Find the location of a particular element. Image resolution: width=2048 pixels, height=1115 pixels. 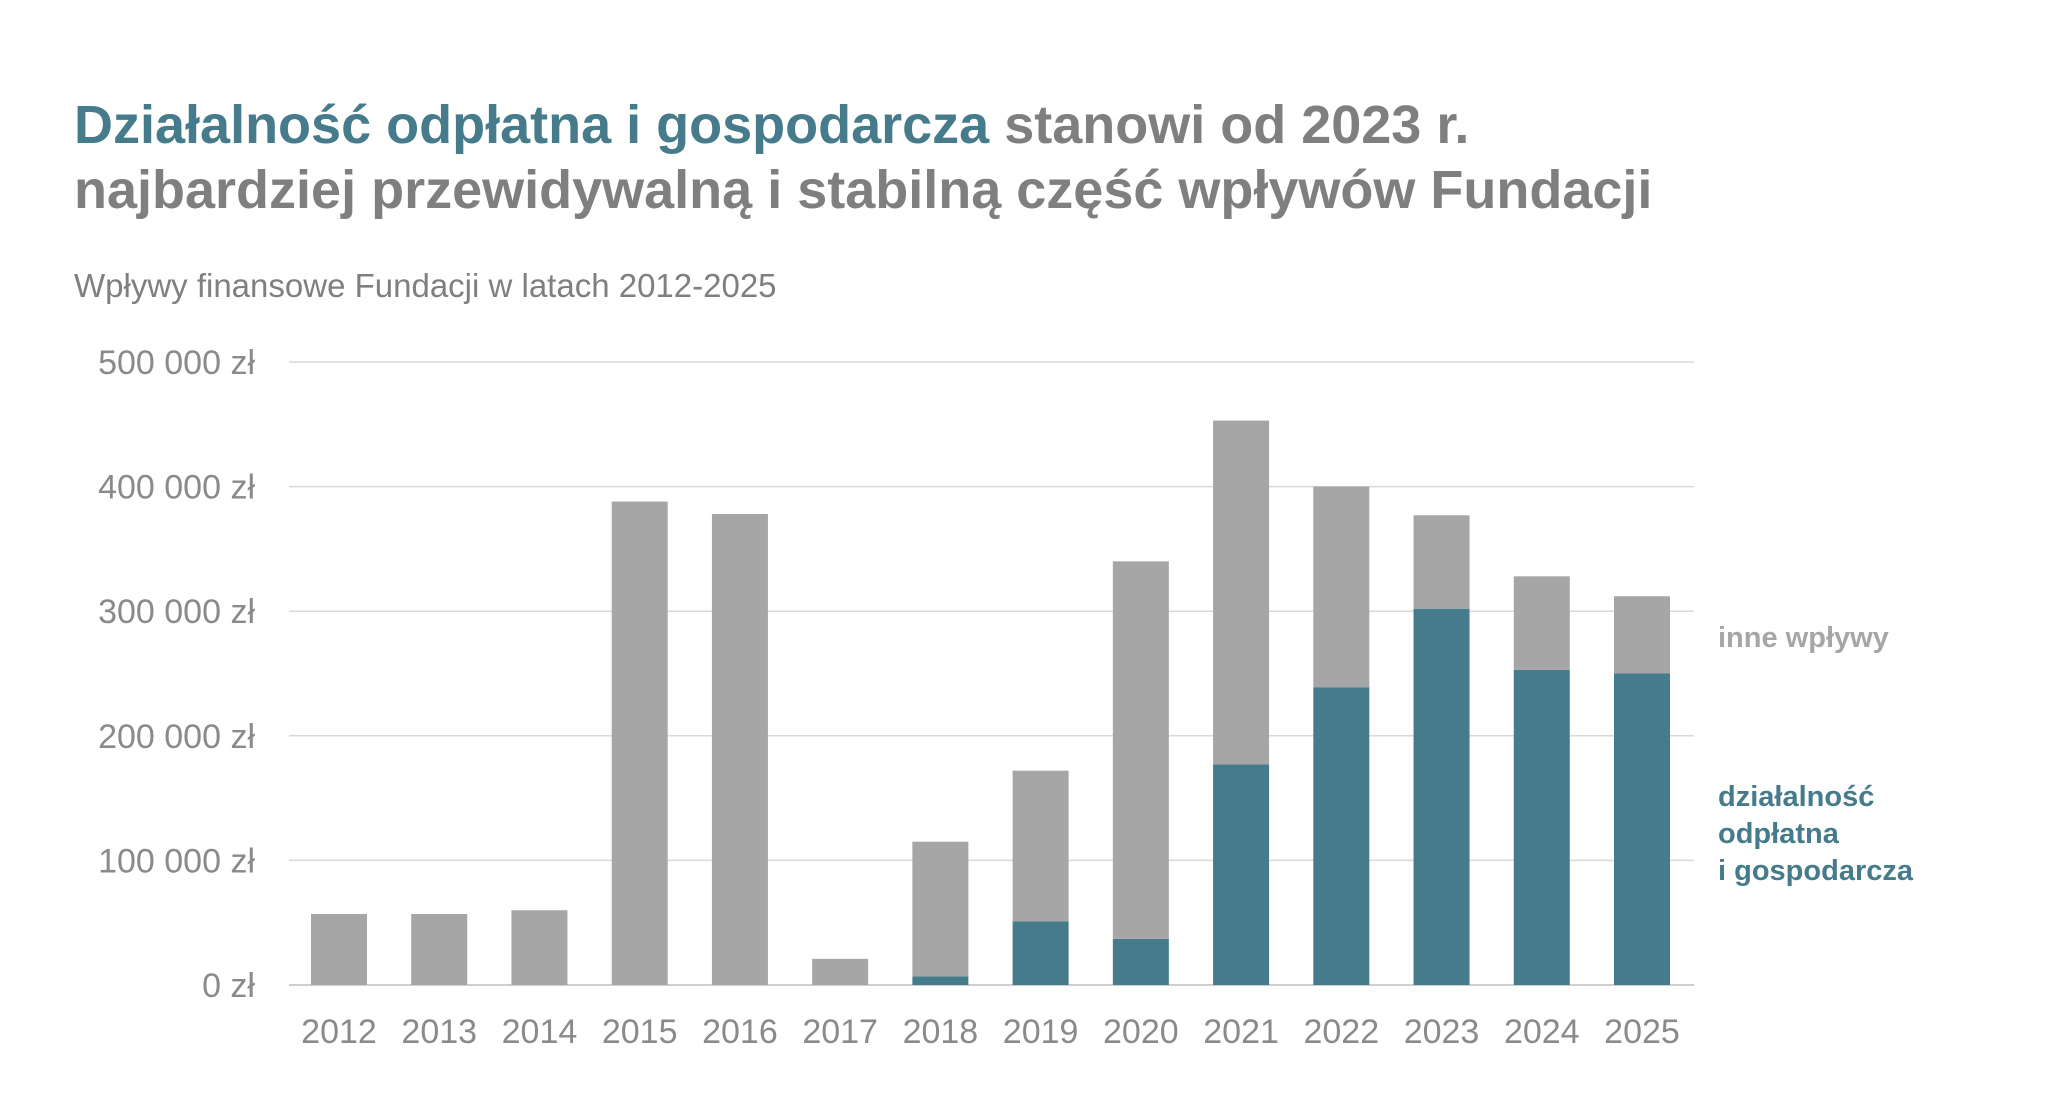

x-tick-label: 2018 is located at coordinates (941, 1032).